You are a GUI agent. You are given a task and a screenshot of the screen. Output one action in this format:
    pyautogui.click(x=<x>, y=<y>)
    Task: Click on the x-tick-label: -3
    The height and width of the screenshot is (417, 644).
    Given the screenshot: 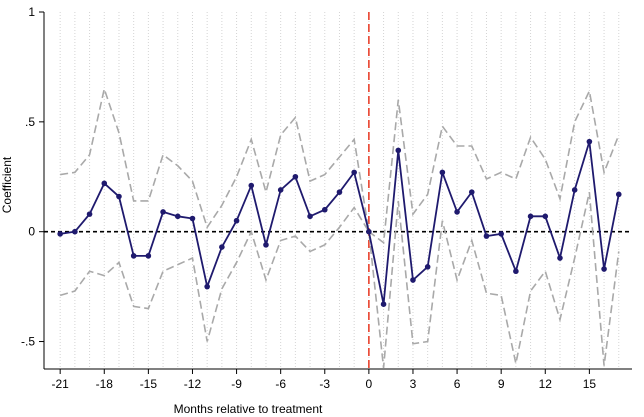 What is the action you would take?
    pyautogui.click(x=324, y=384)
    